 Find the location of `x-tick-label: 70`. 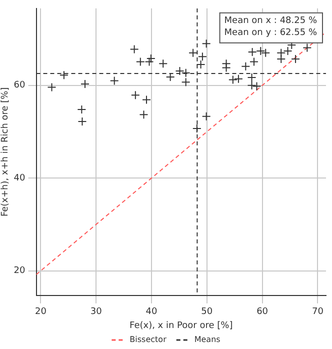

x-tick-label: 70 is located at coordinates (318, 312).